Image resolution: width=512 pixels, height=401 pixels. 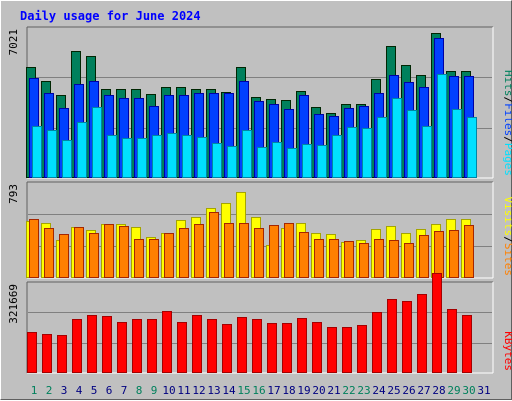 What do you see at coordinates (468, 390) in the screenshot?
I see `x-tick-label: 30` at bounding box center [468, 390].